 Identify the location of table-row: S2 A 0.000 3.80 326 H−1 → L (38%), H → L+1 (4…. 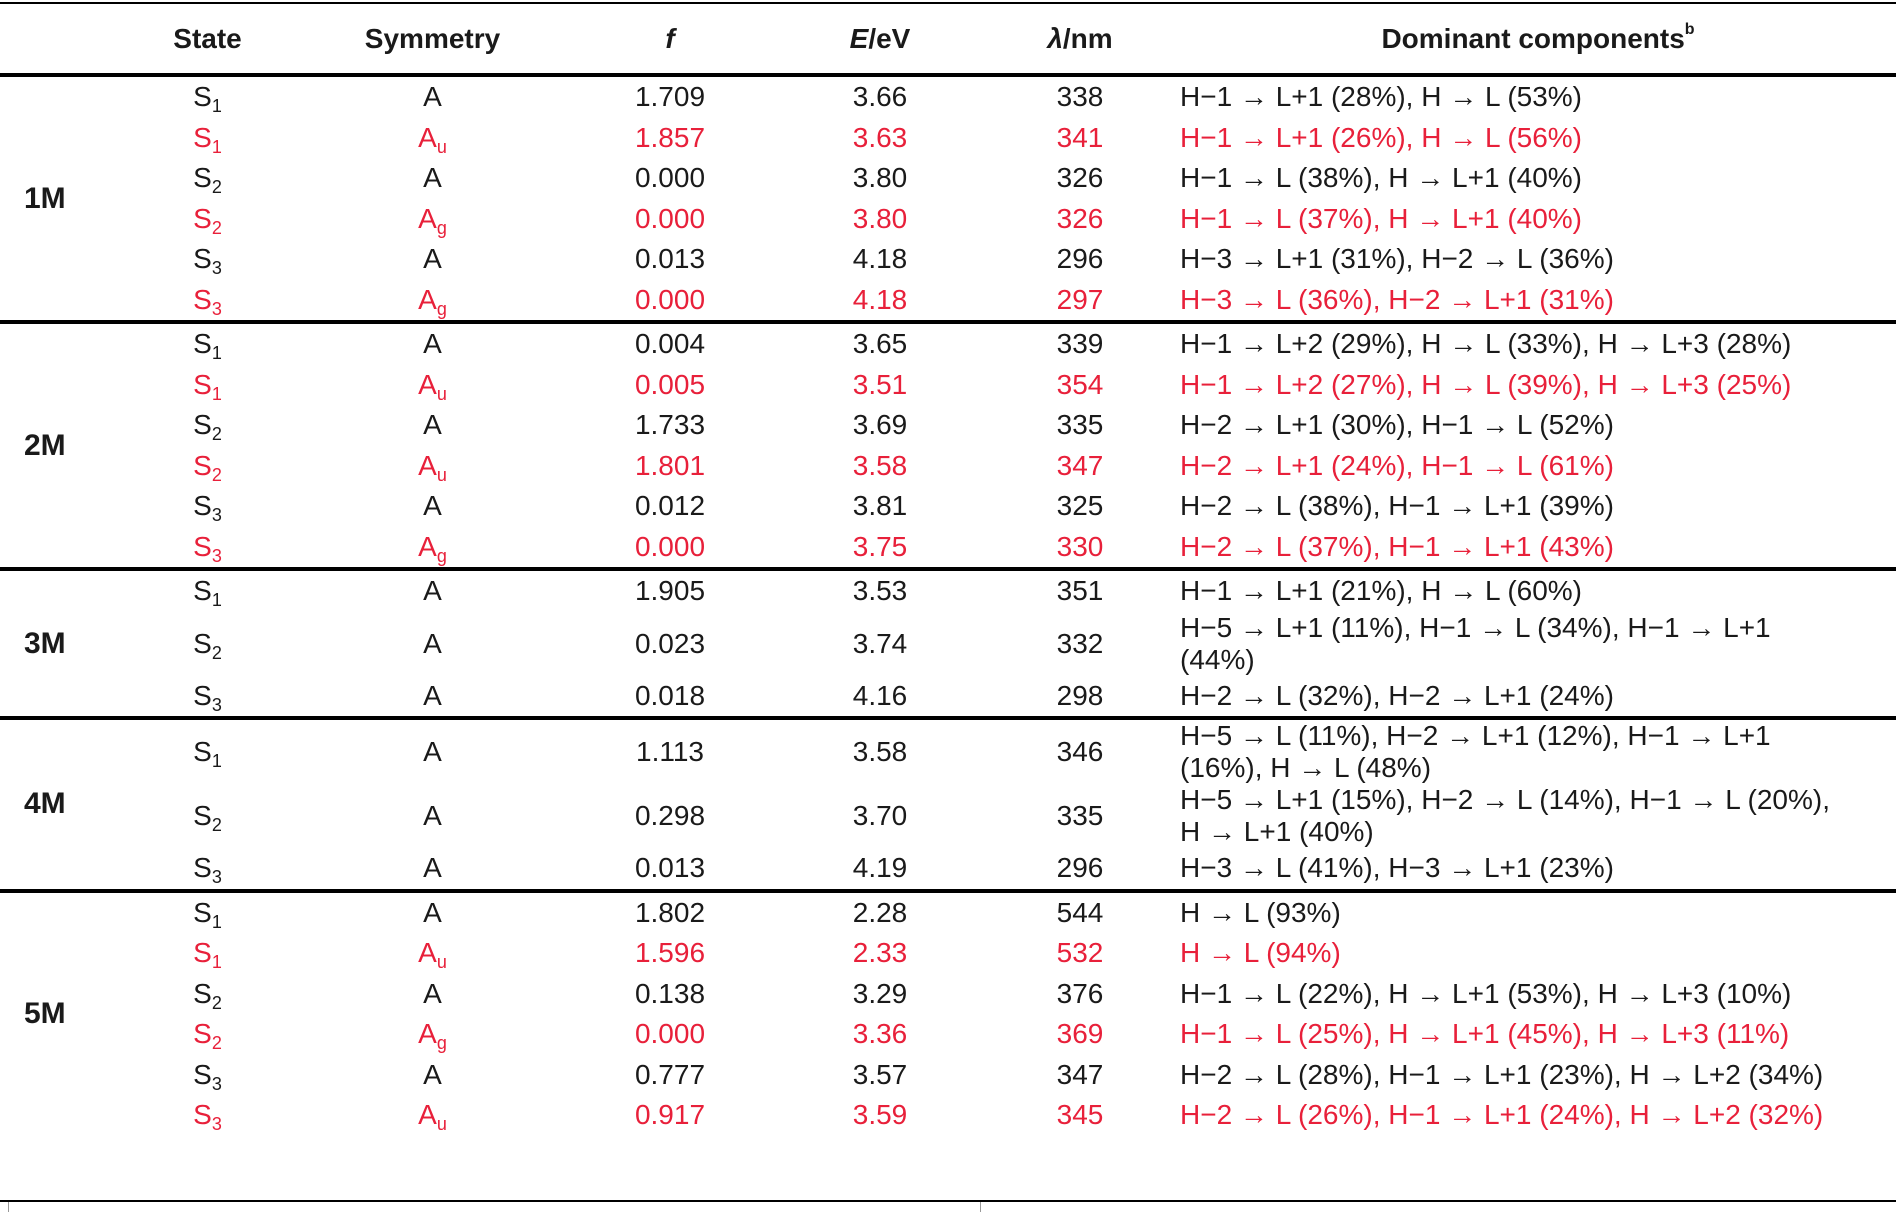
(948, 178).